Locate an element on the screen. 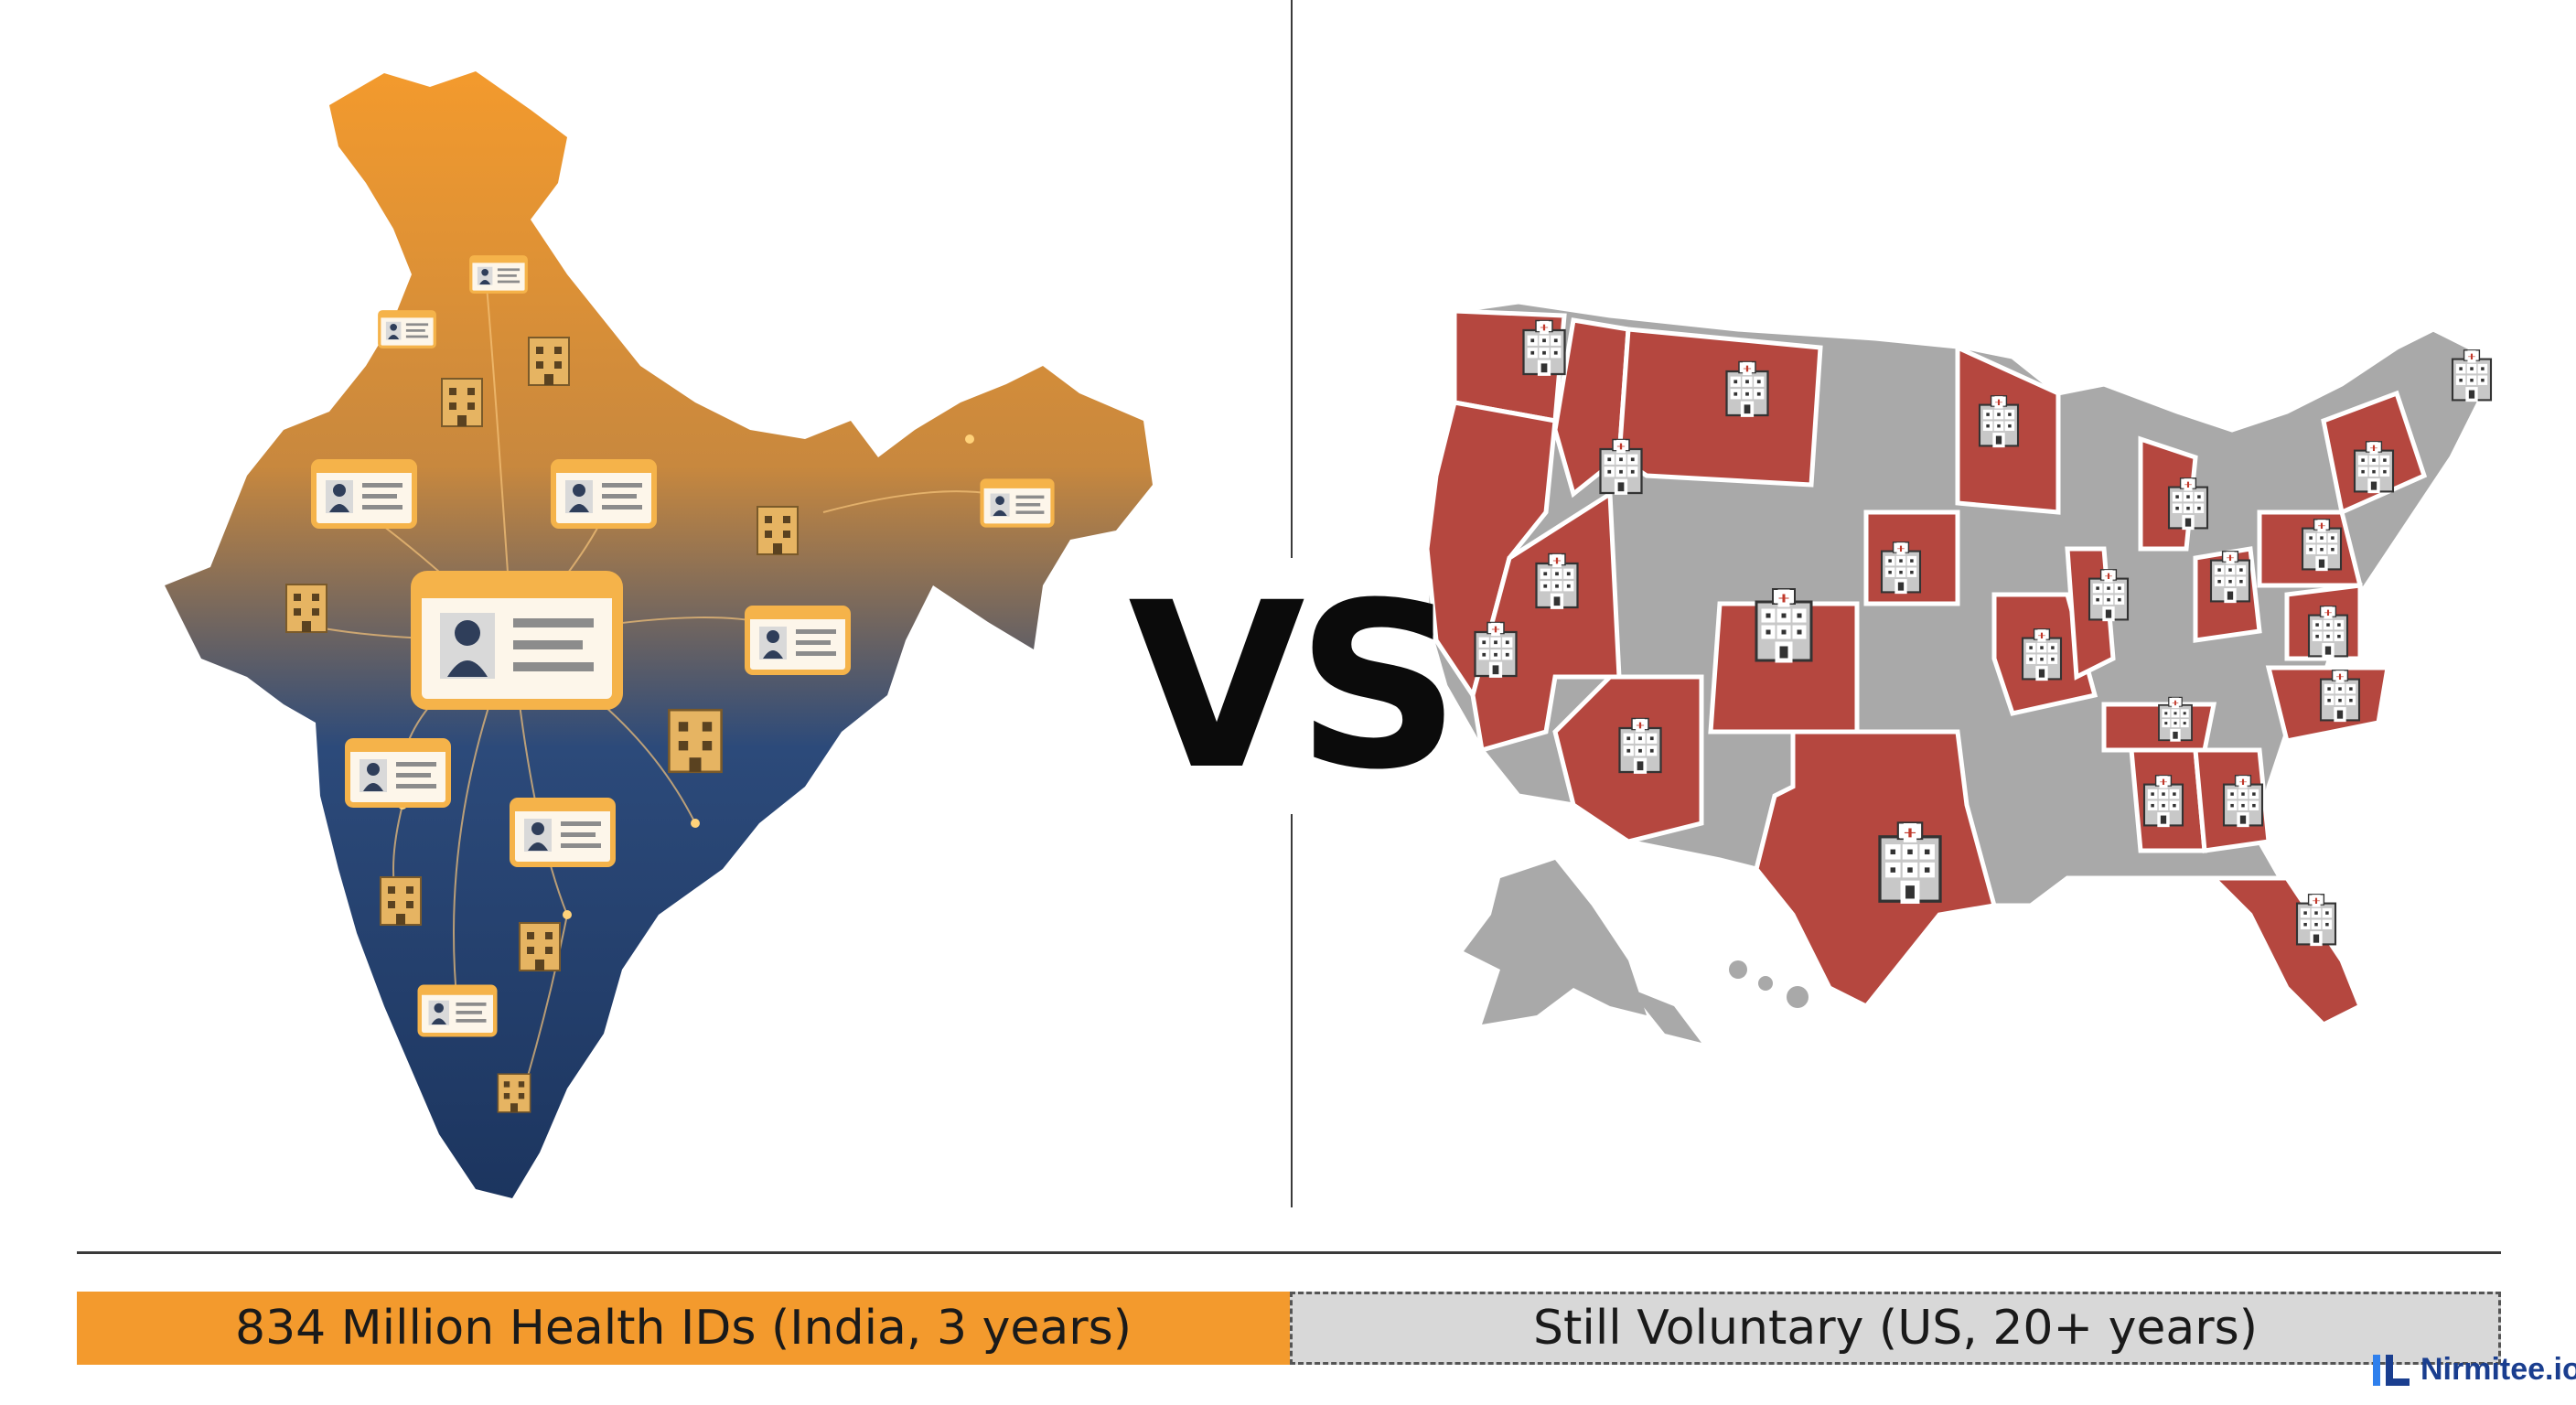  india-stat-label: 834 Million Health IDs (India, 3 years) is located at coordinates (684, 1328).